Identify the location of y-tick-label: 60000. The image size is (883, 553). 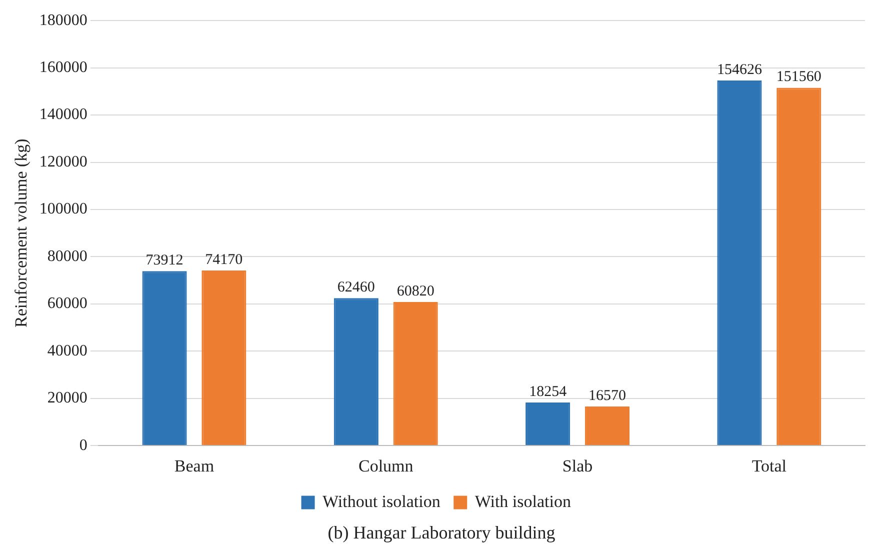
(67, 303).